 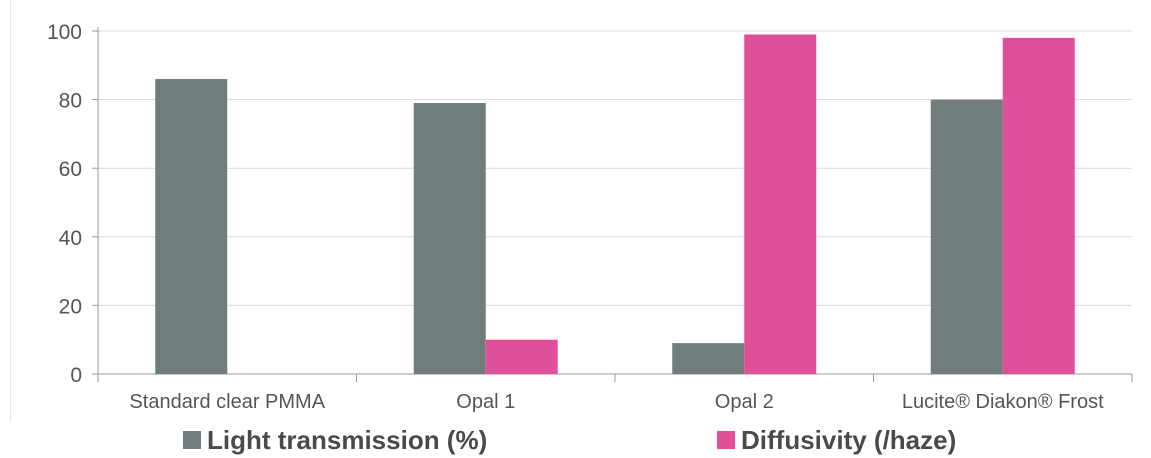 What do you see at coordinates (70, 169) in the screenshot?
I see `y-tick-label: 60` at bounding box center [70, 169].